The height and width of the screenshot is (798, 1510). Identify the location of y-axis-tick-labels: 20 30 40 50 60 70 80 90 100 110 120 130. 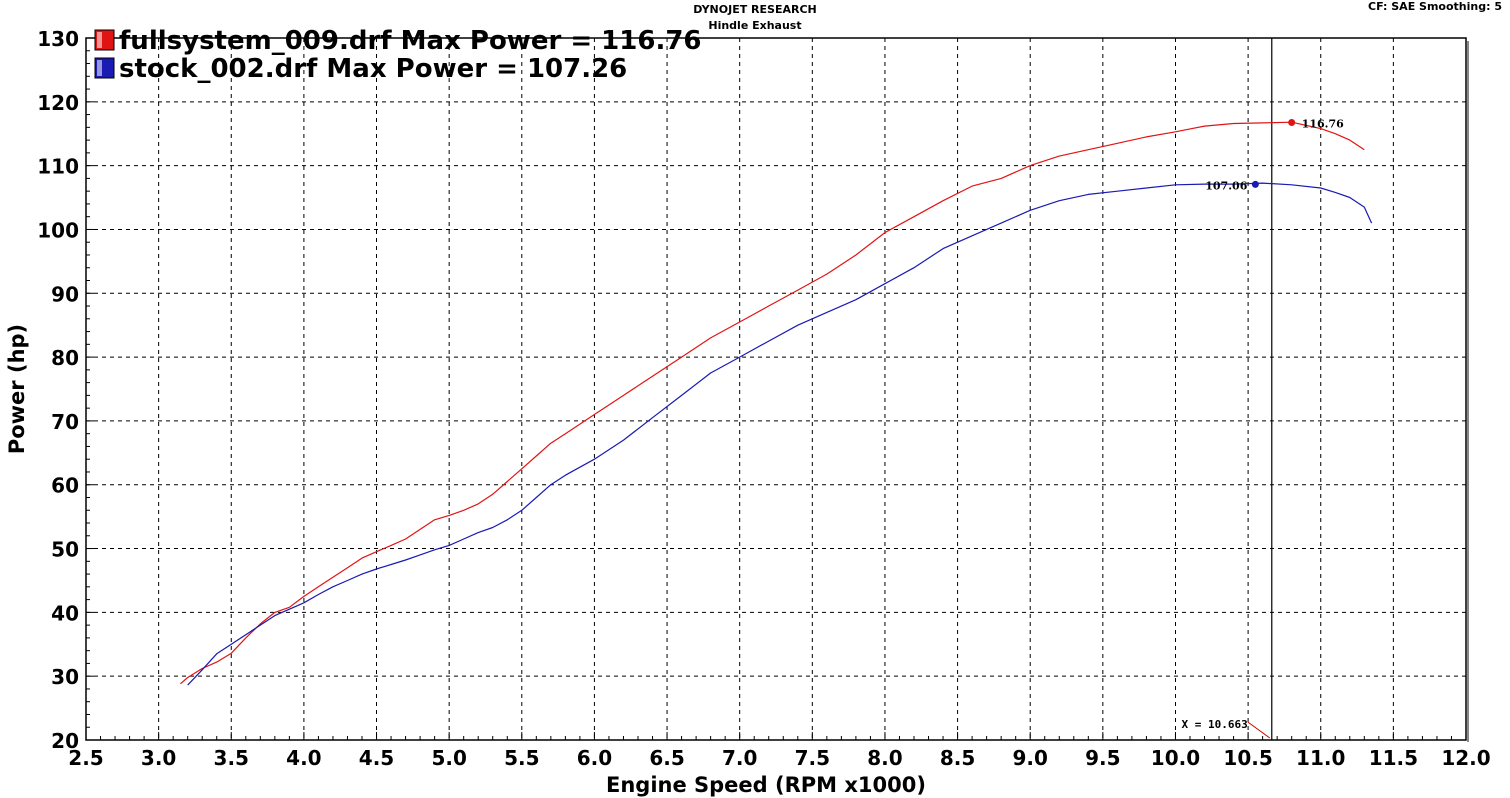
(58, 390).